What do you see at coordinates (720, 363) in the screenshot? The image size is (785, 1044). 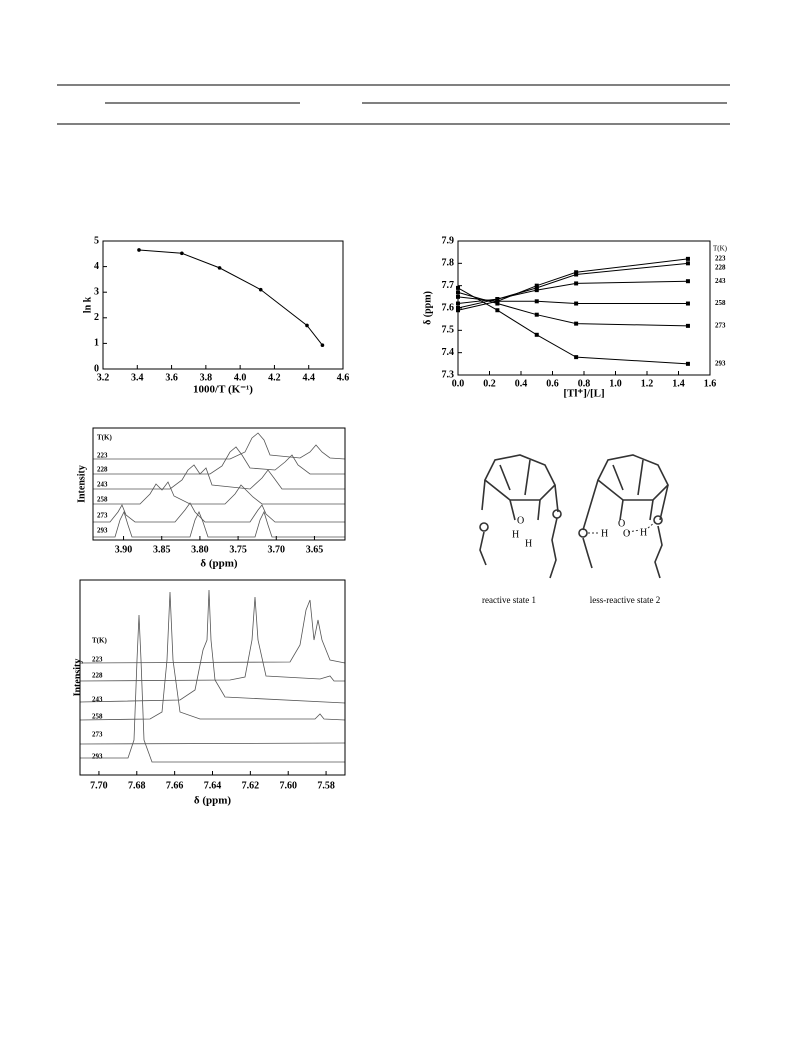 I see `legend-label: 293` at bounding box center [720, 363].